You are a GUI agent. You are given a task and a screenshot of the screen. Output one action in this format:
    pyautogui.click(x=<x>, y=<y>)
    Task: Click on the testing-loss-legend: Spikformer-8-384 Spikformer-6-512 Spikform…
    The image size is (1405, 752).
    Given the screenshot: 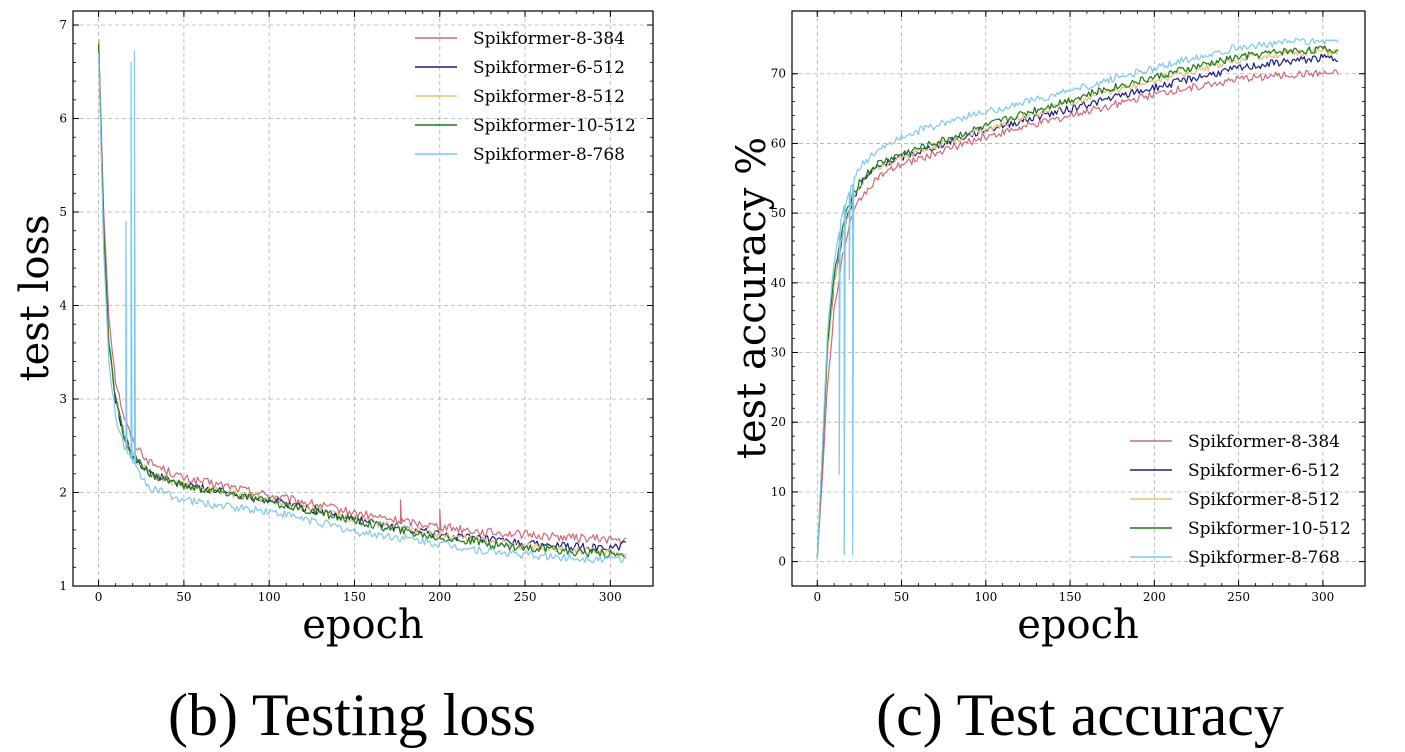 What is the action you would take?
    pyautogui.click(x=525, y=97)
    